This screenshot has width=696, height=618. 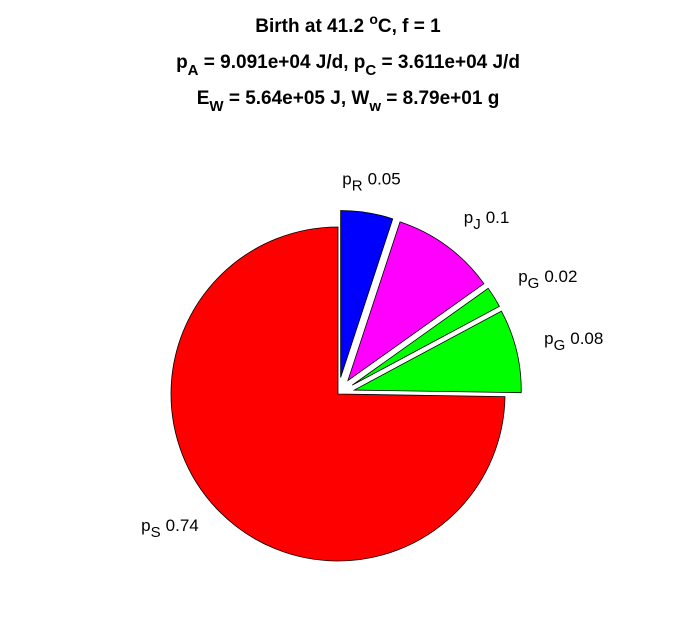 I want to click on title-part: = 5.64e+05 J, W, so click(x=297, y=98).